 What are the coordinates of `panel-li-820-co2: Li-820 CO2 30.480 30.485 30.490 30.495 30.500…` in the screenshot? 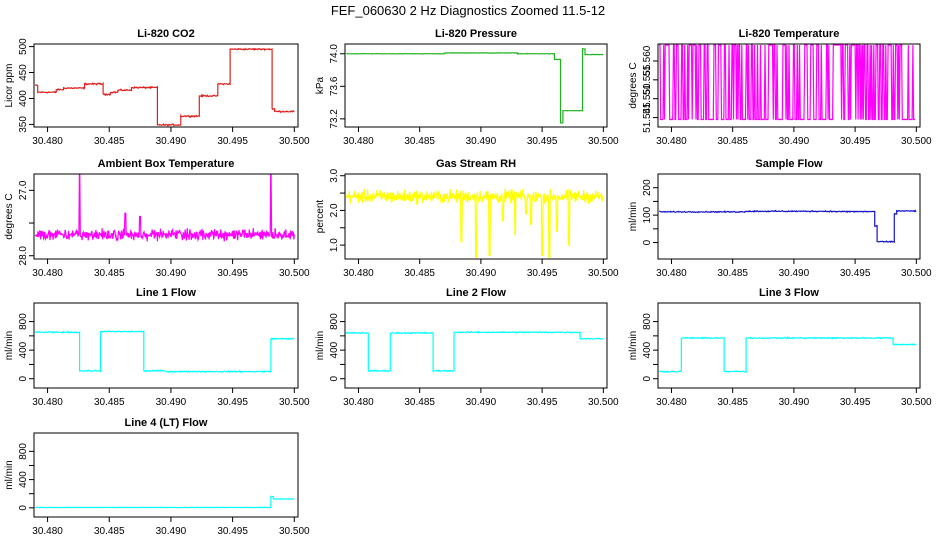 It's located at (157, 87).